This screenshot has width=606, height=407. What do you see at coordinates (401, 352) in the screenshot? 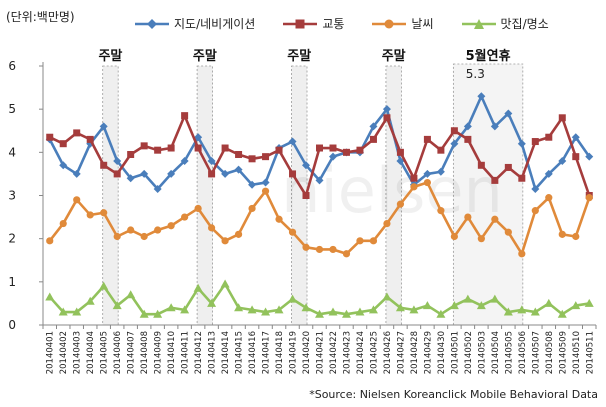
I see `x-tick-label-20140427: 20140427` at bounding box center [401, 352].